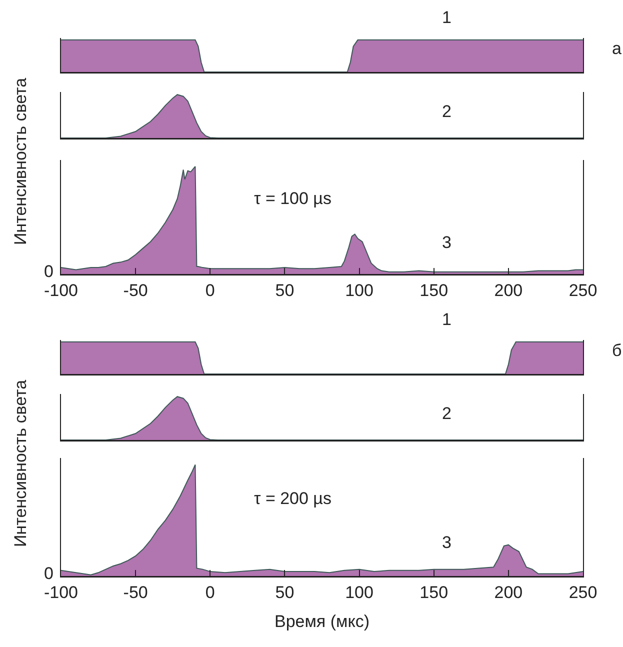 The image size is (623, 647). What do you see at coordinates (617, 350) in the screenshot?
I see `text: б` at bounding box center [617, 350].